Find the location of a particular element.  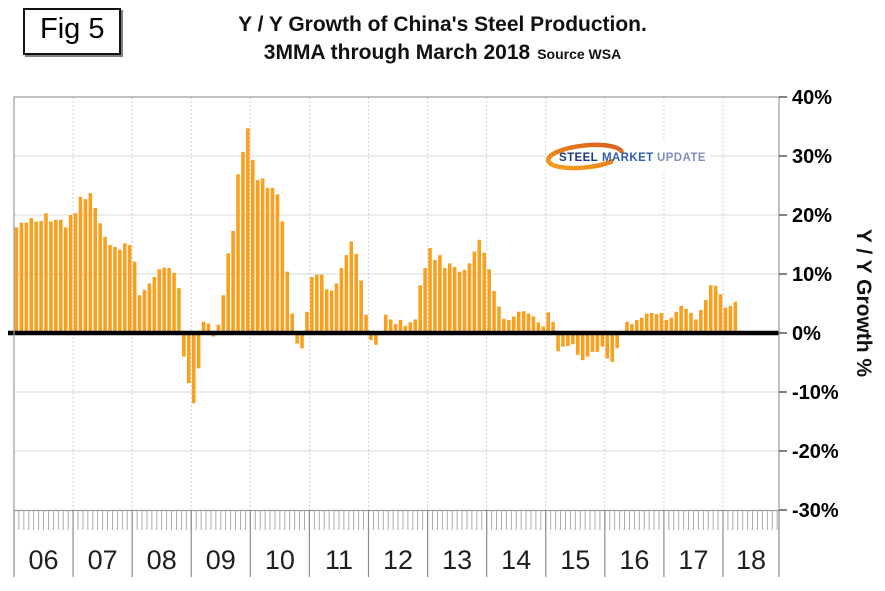

y-tick-label: 10% is located at coordinates (812, 275).